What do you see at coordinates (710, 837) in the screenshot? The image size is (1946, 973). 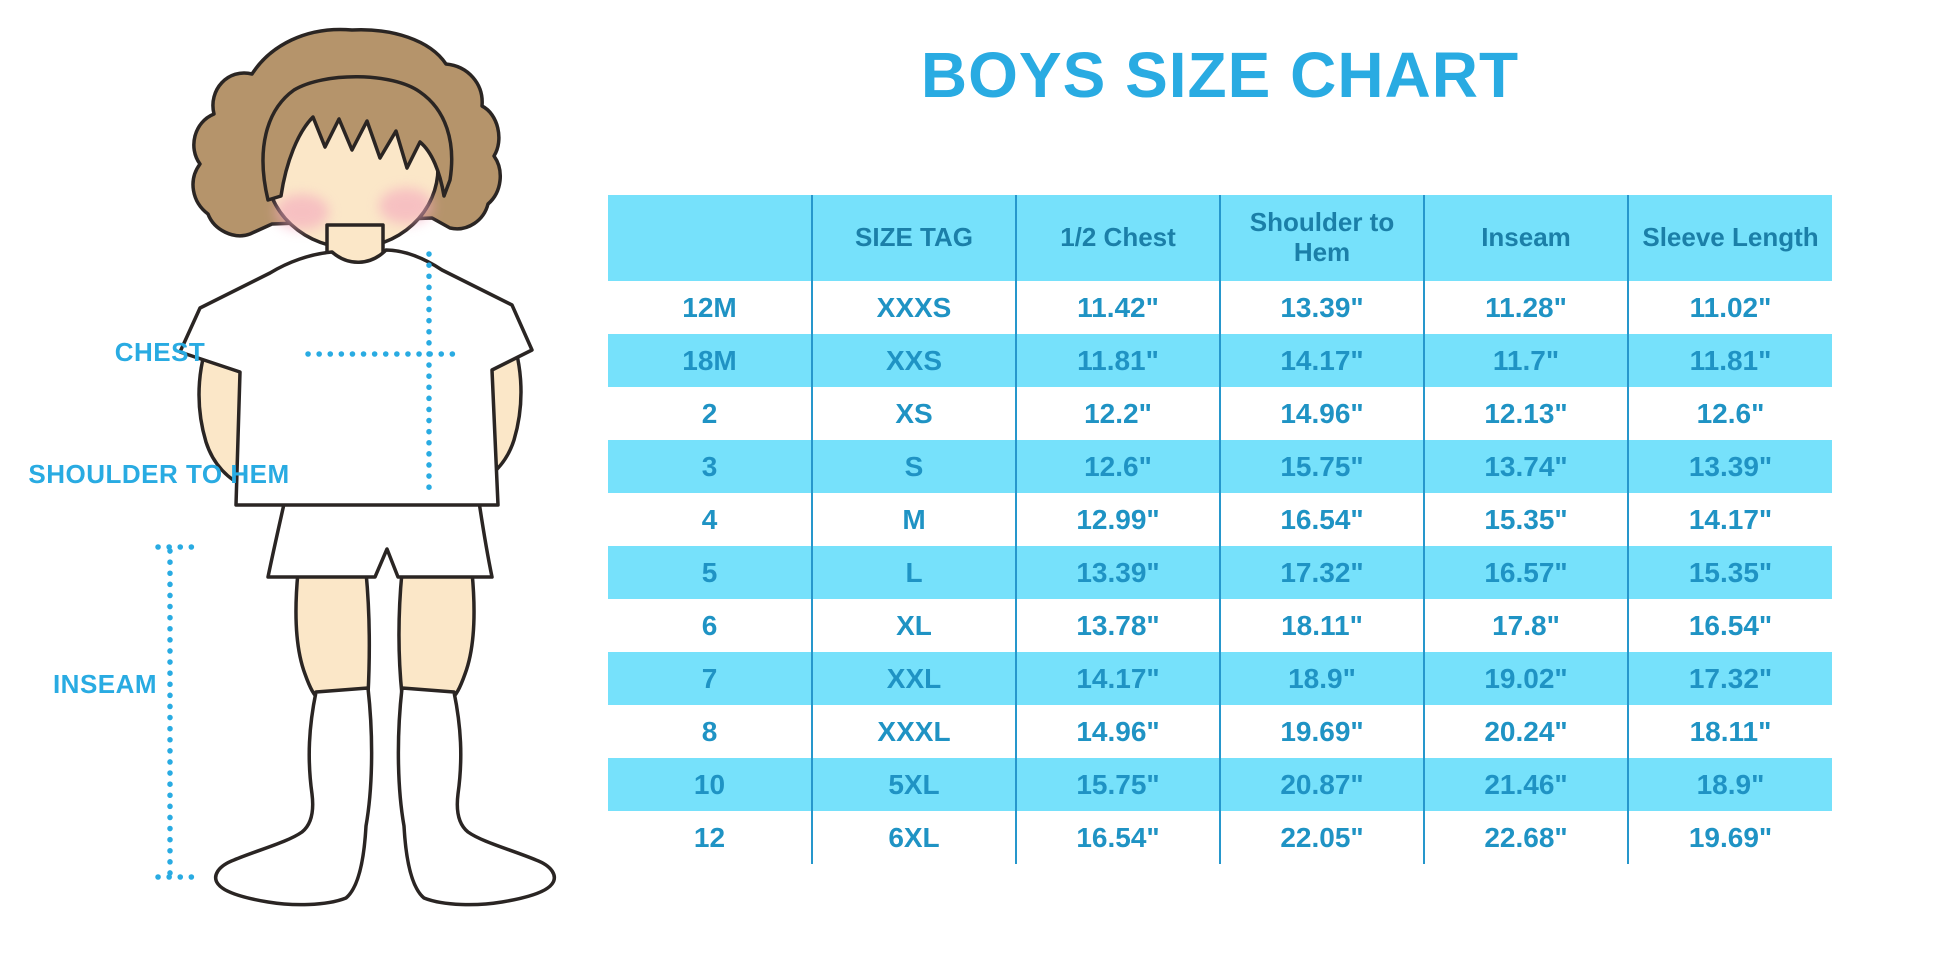 I see `table-cell: 12` at bounding box center [710, 837].